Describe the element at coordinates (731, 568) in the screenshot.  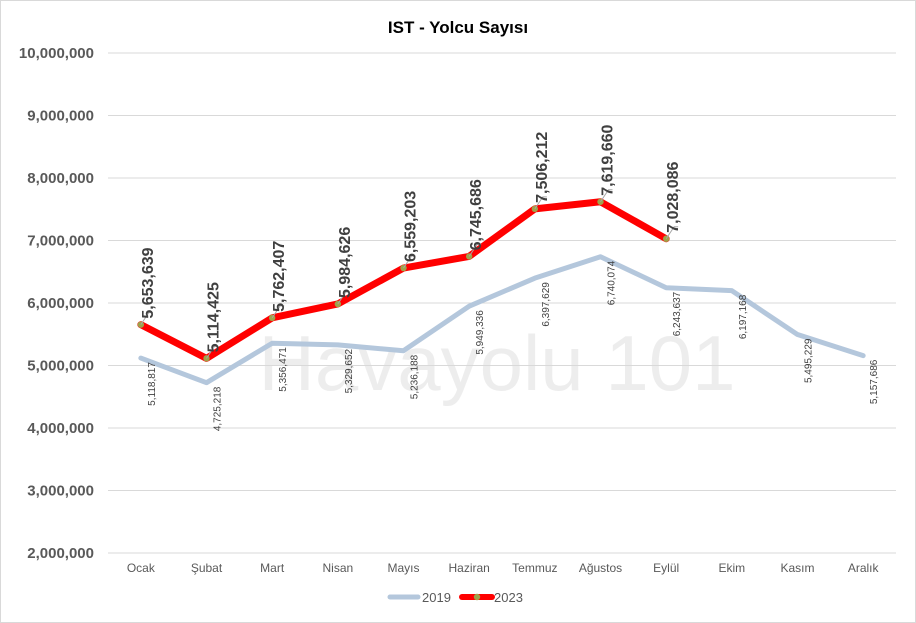
I see `x-tick-label: Ekim` at that location.